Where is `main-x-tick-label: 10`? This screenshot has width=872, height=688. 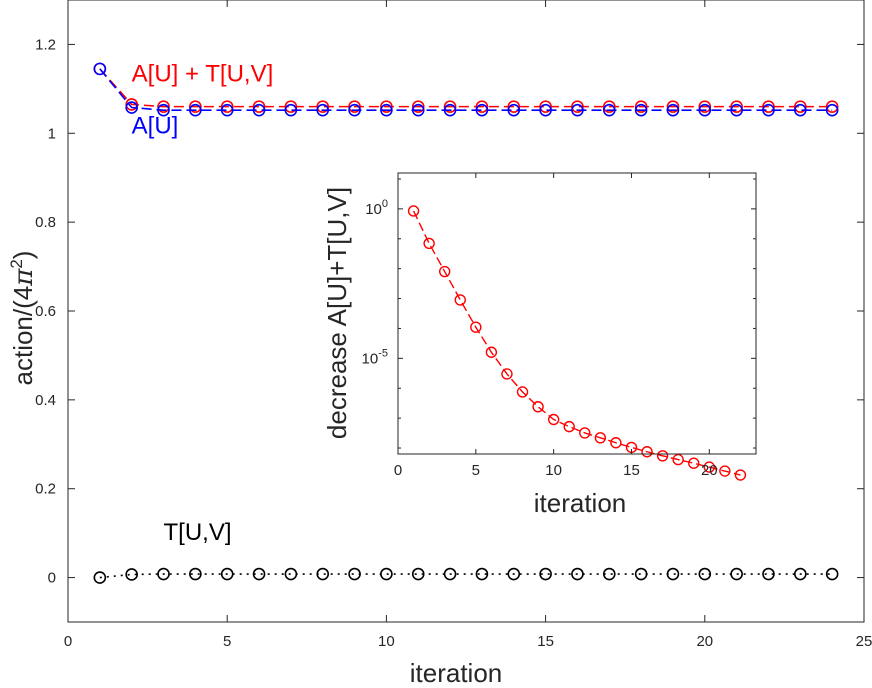 main-x-tick-label: 10 is located at coordinates (386, 641).